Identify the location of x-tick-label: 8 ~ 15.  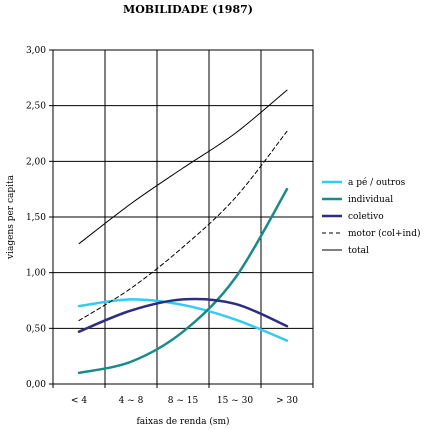
(183, 401).